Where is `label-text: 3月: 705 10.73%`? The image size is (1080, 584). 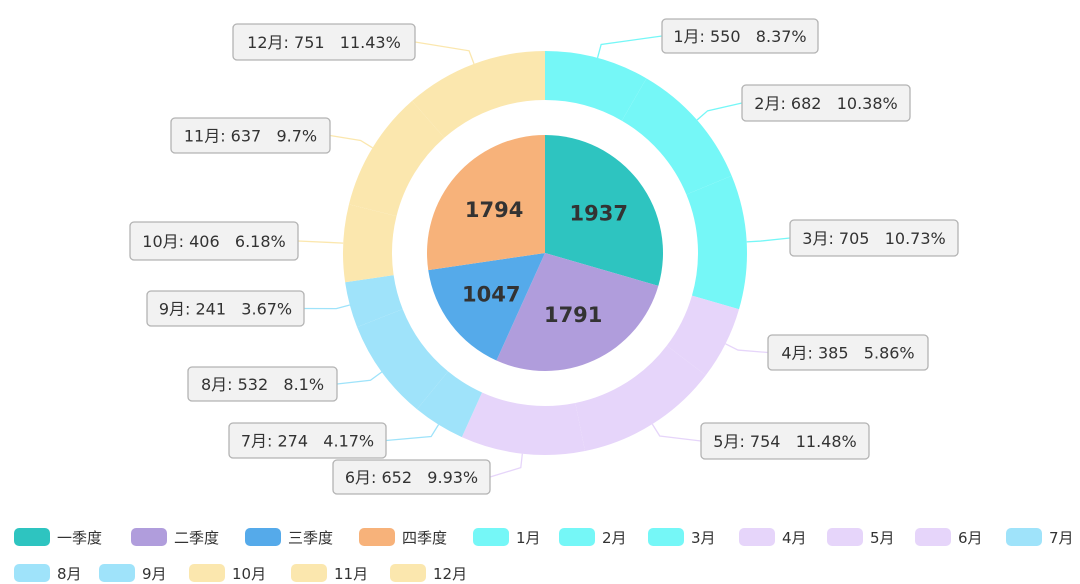
label-text: 3月: 705 10.73% is located at coordinates (873, 238).